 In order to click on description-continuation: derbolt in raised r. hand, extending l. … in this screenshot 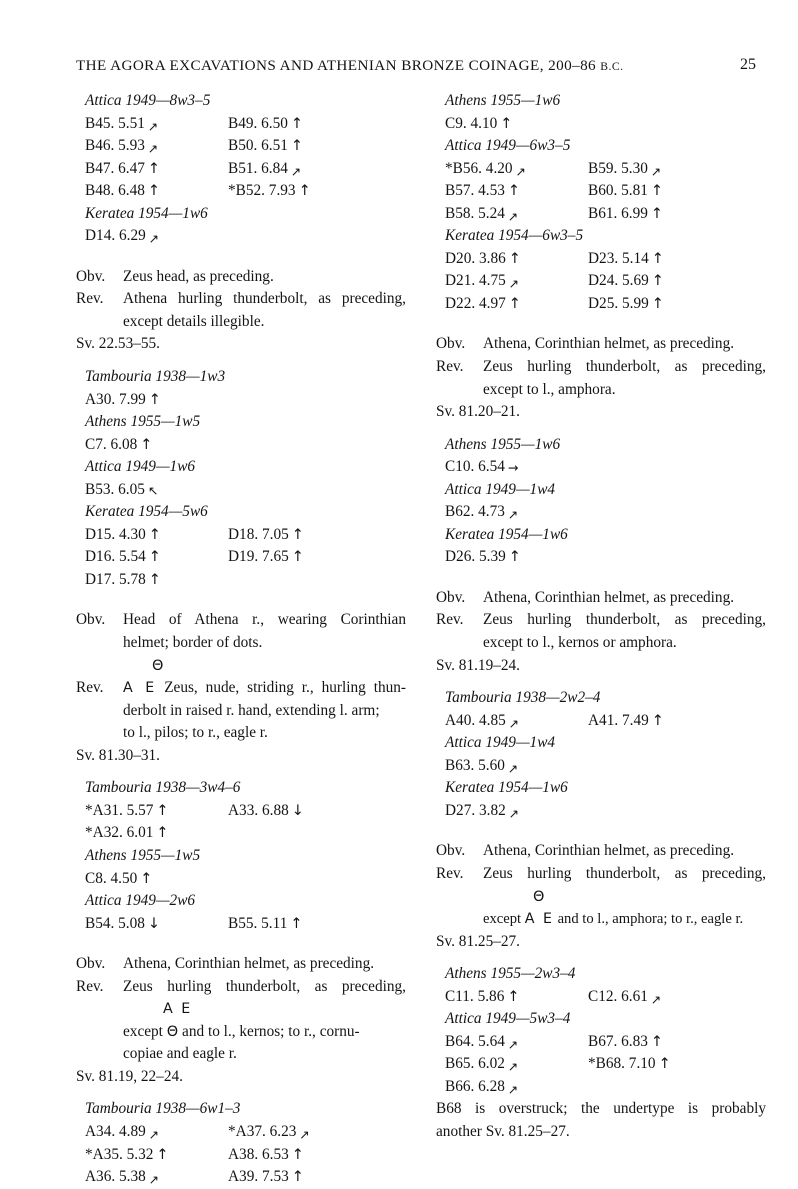, I will do `click(251, 710)`.